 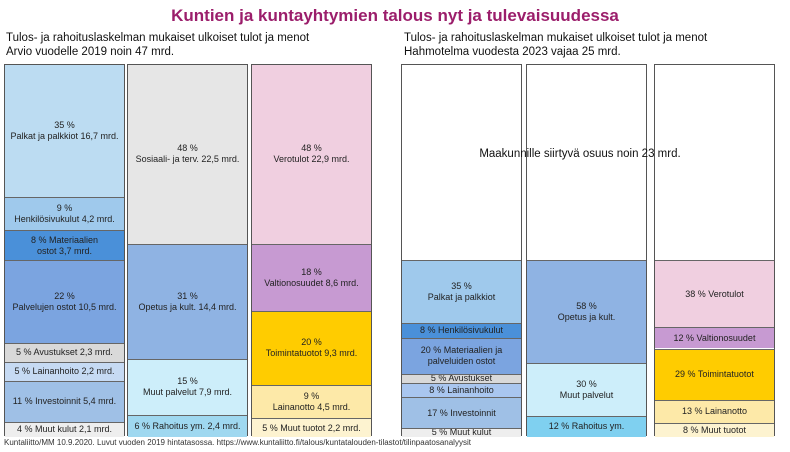 I want to click on segment-label-line: Opetus ja kult., so click(x=586, y=316).